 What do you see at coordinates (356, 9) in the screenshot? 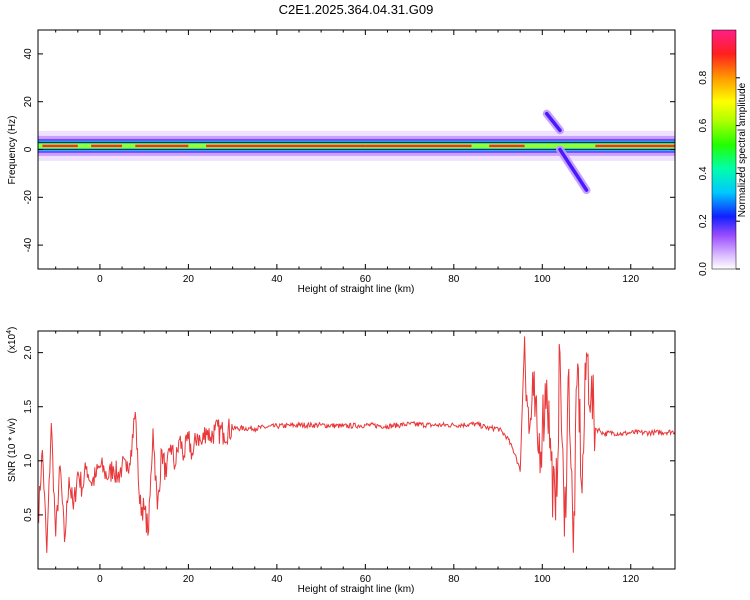
I see `figure-title: C2E1.2025.364.04.31.G09` at bounding box center [356, 9].